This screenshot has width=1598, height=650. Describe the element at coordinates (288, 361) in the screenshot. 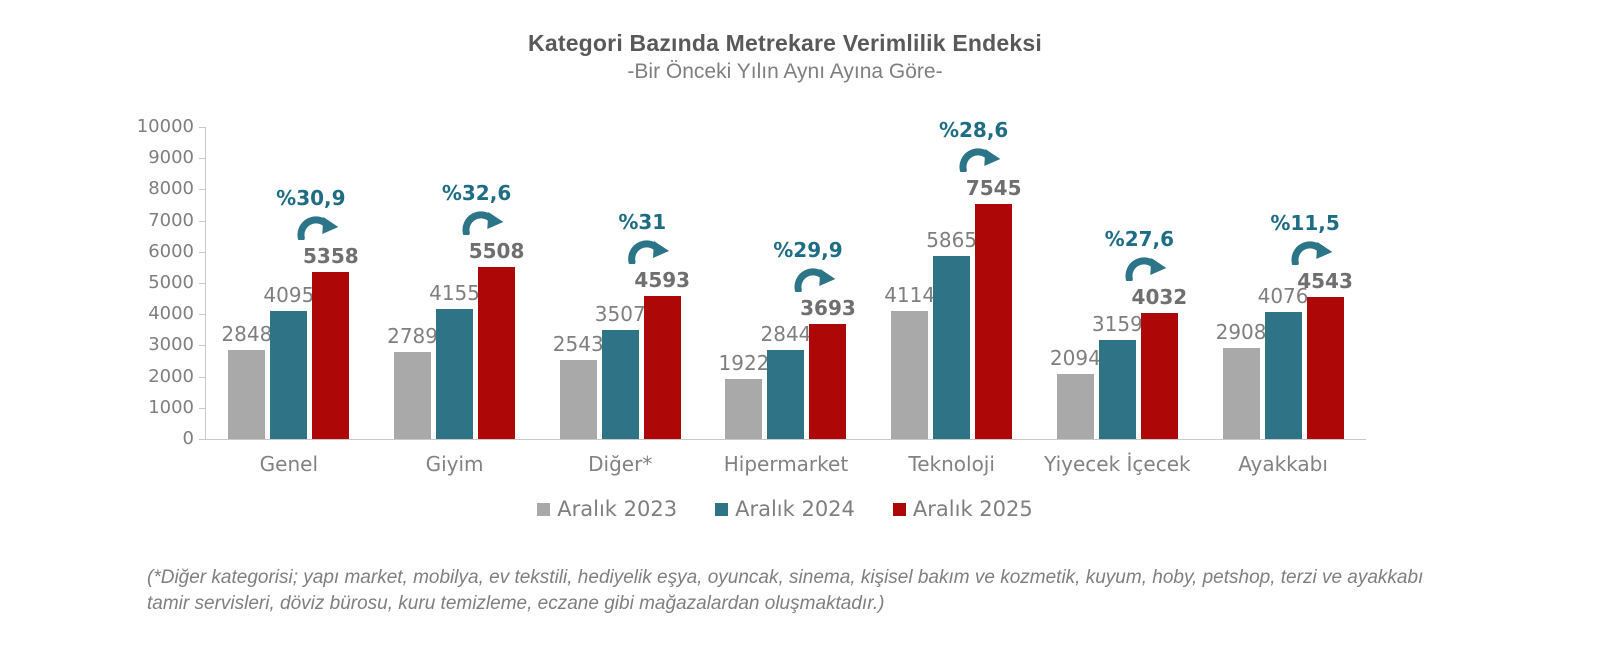

I see `bar-series-2: 4095` at that location.